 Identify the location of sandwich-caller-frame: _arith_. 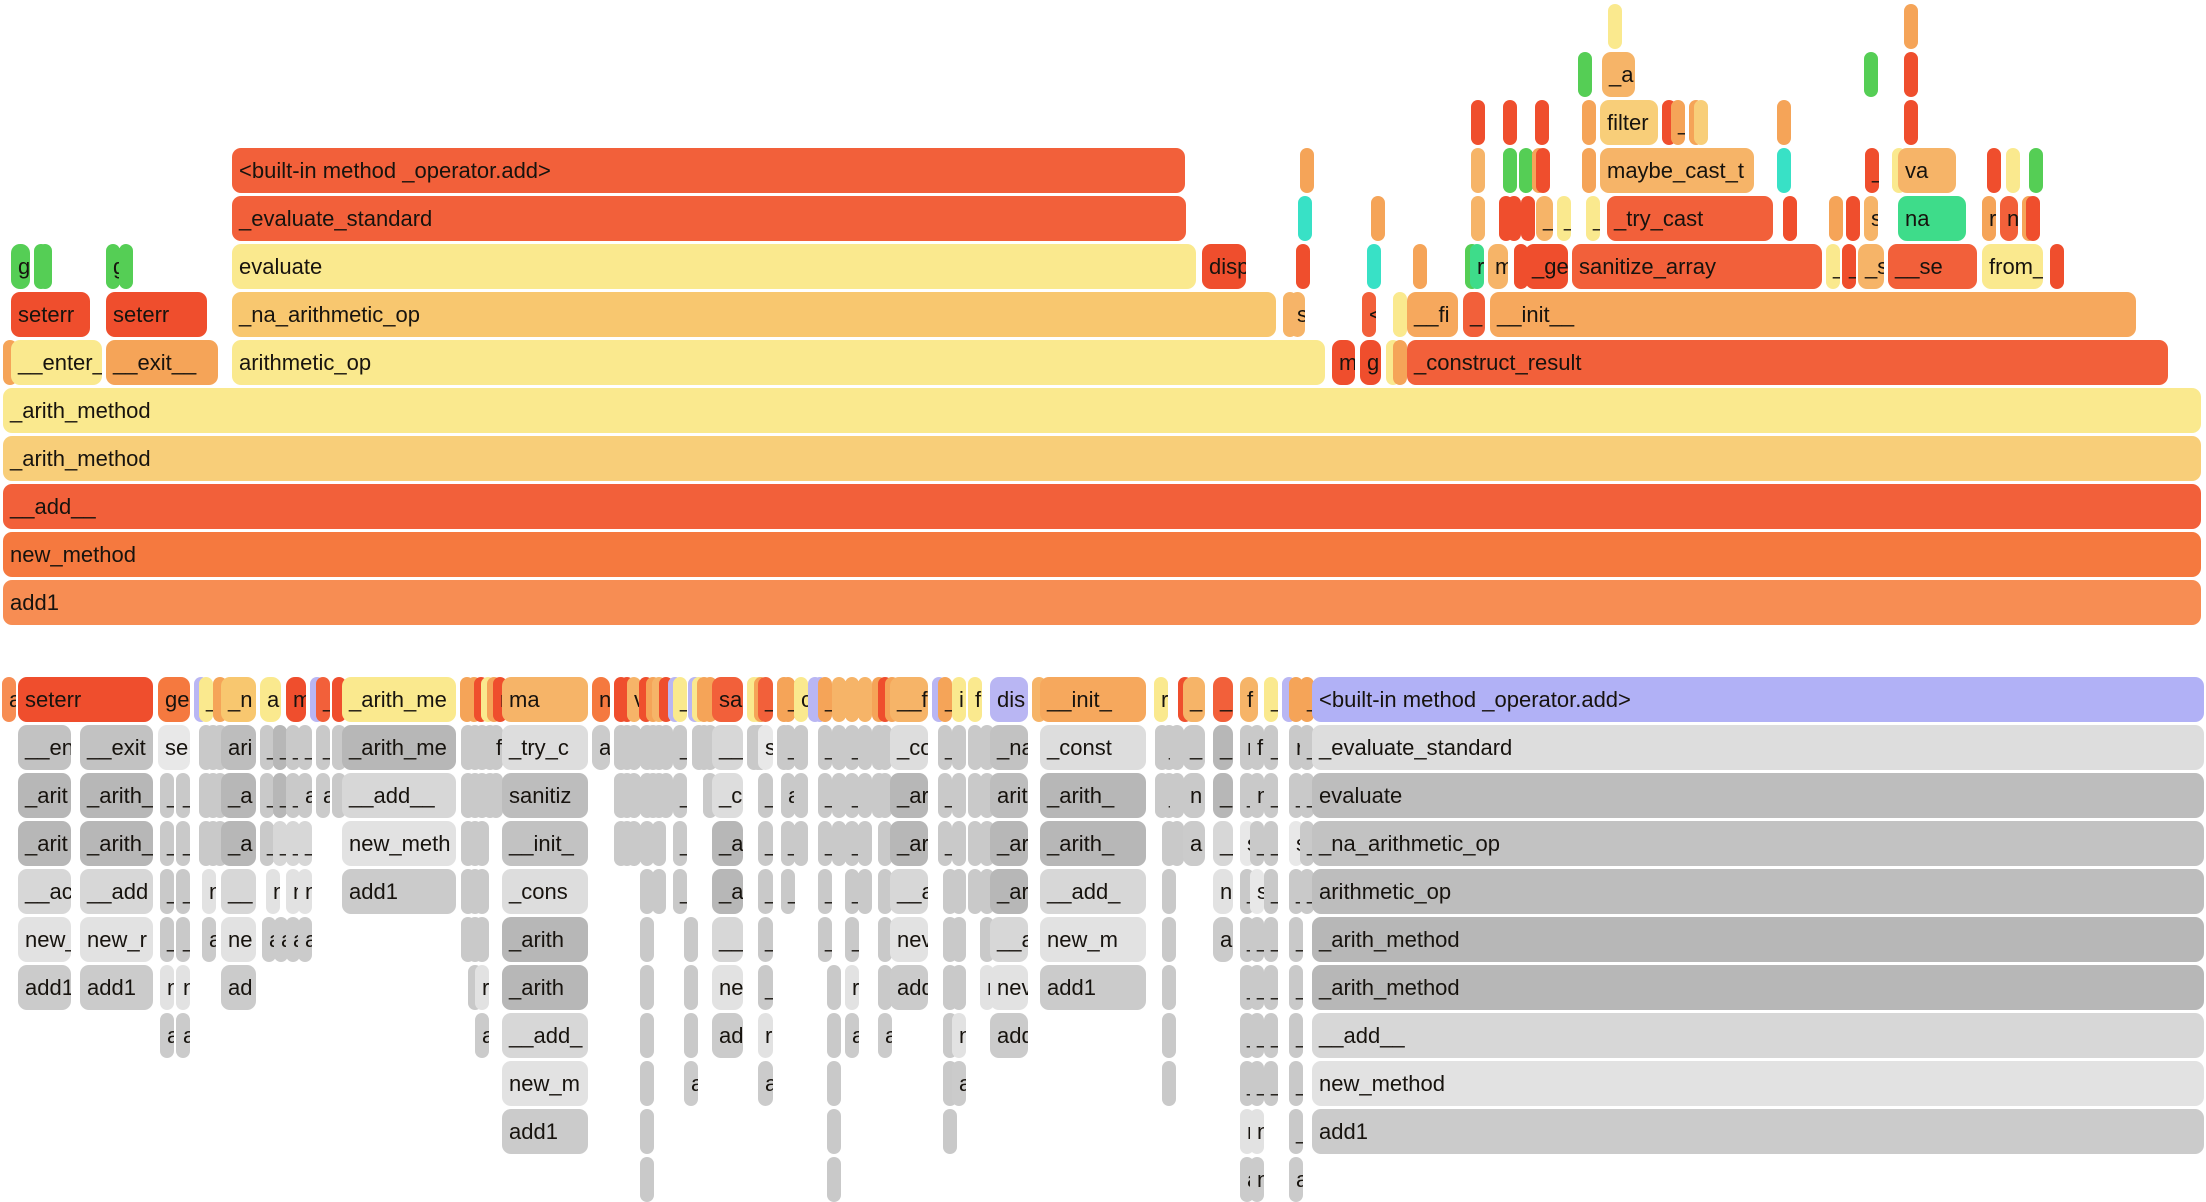
(1093, 843).